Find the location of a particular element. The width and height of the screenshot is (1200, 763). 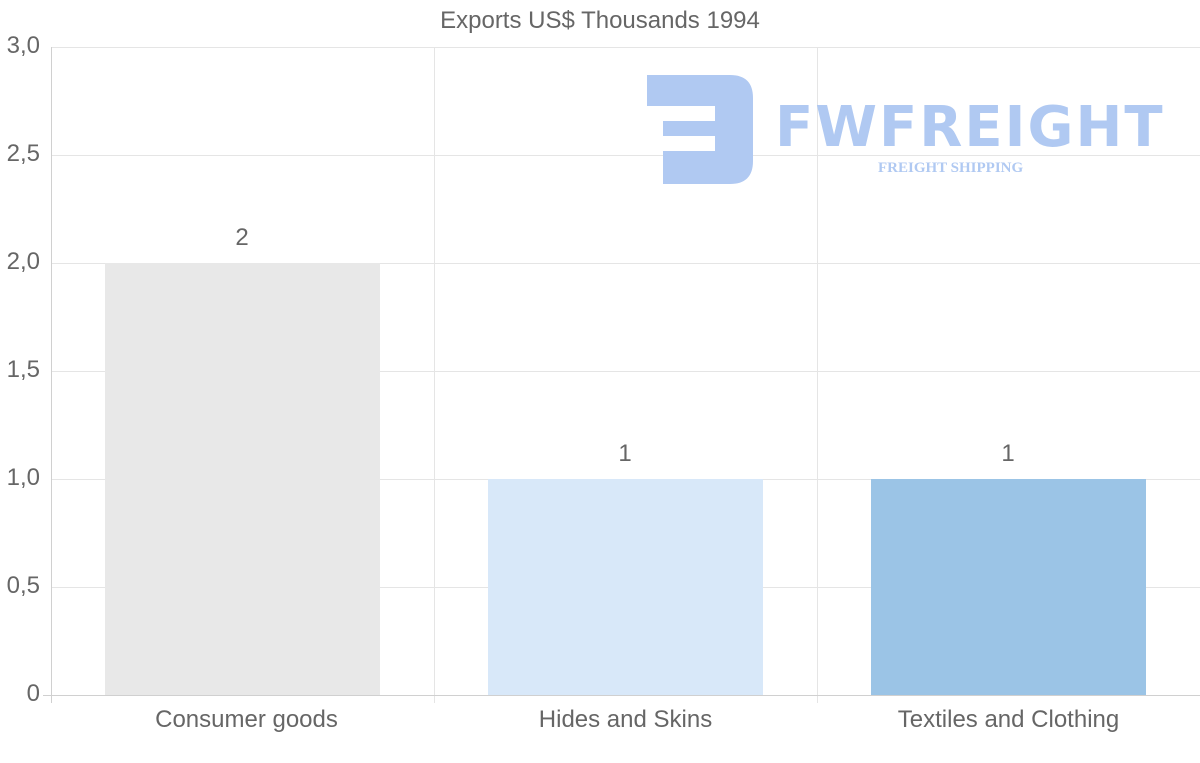

bar-value-label: 2 is located at coordinates (242, 237).